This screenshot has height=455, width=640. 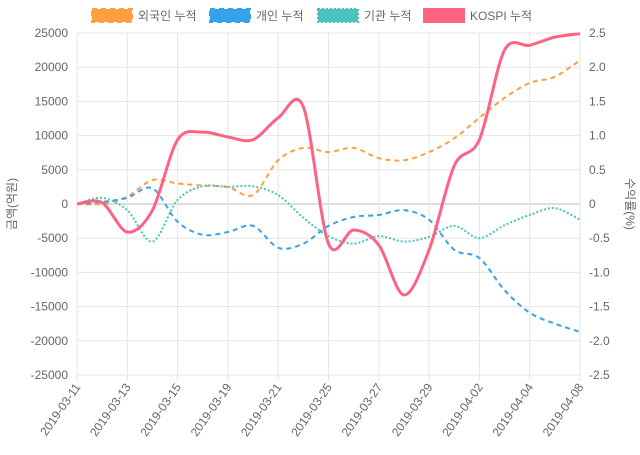 I want to click on x-tick-label: 2019-03-25, so click(x=311, y=409).